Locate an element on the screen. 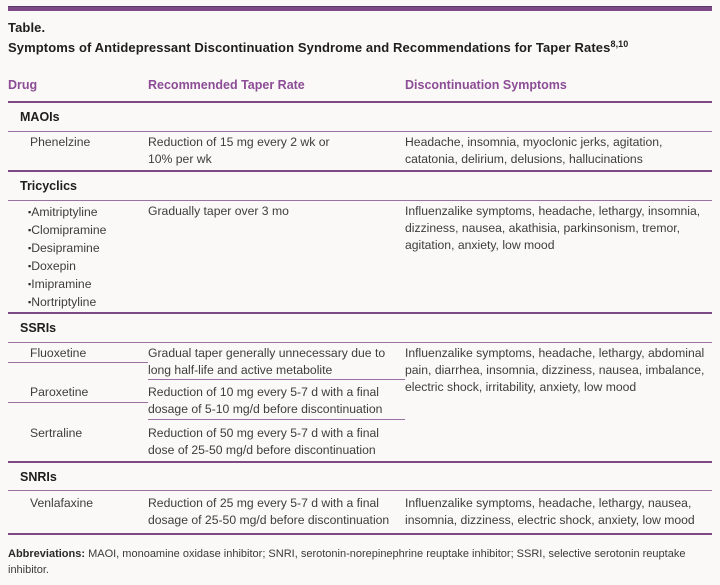  drug-name: Sertraline is located at coordinates (56, 433).